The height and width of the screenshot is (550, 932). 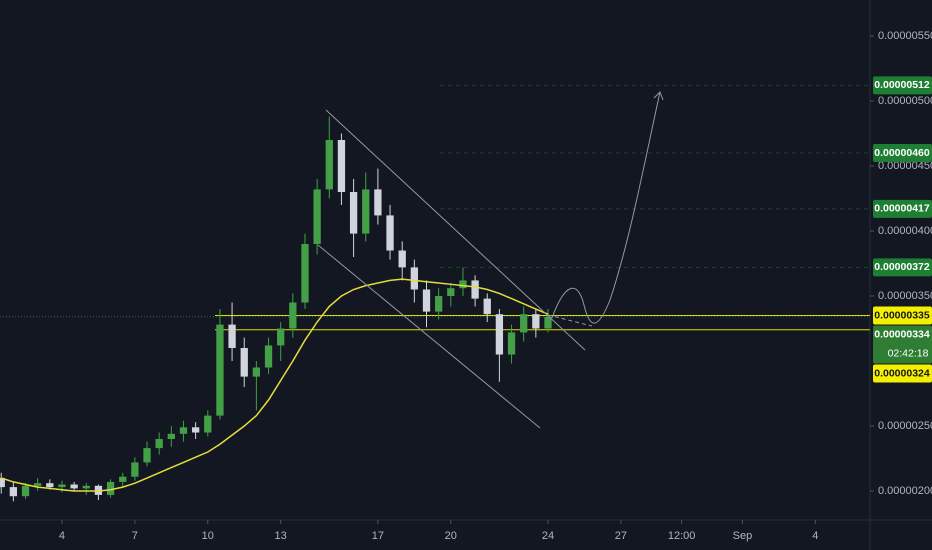 I want to click on price-badge-label: 0.00000372, so click(x=902, y=267).